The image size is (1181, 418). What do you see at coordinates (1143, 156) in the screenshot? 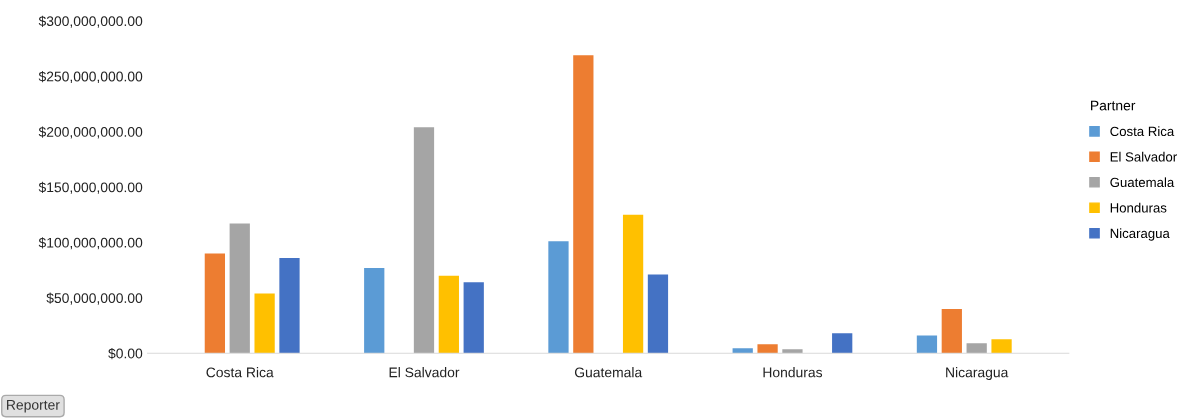
I see `legend-label: El Salvador` at bounding box center [1143, 156].